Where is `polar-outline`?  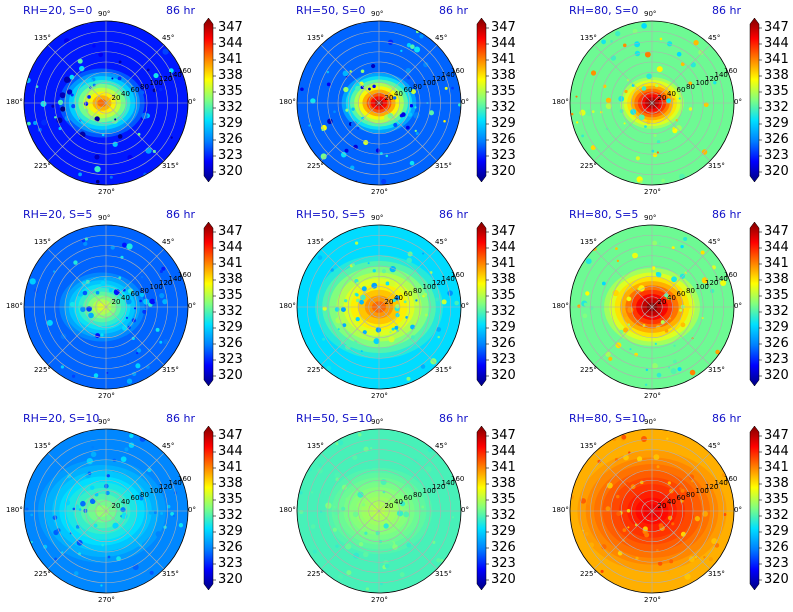
polar-outline is located at coordinates (379, 103).